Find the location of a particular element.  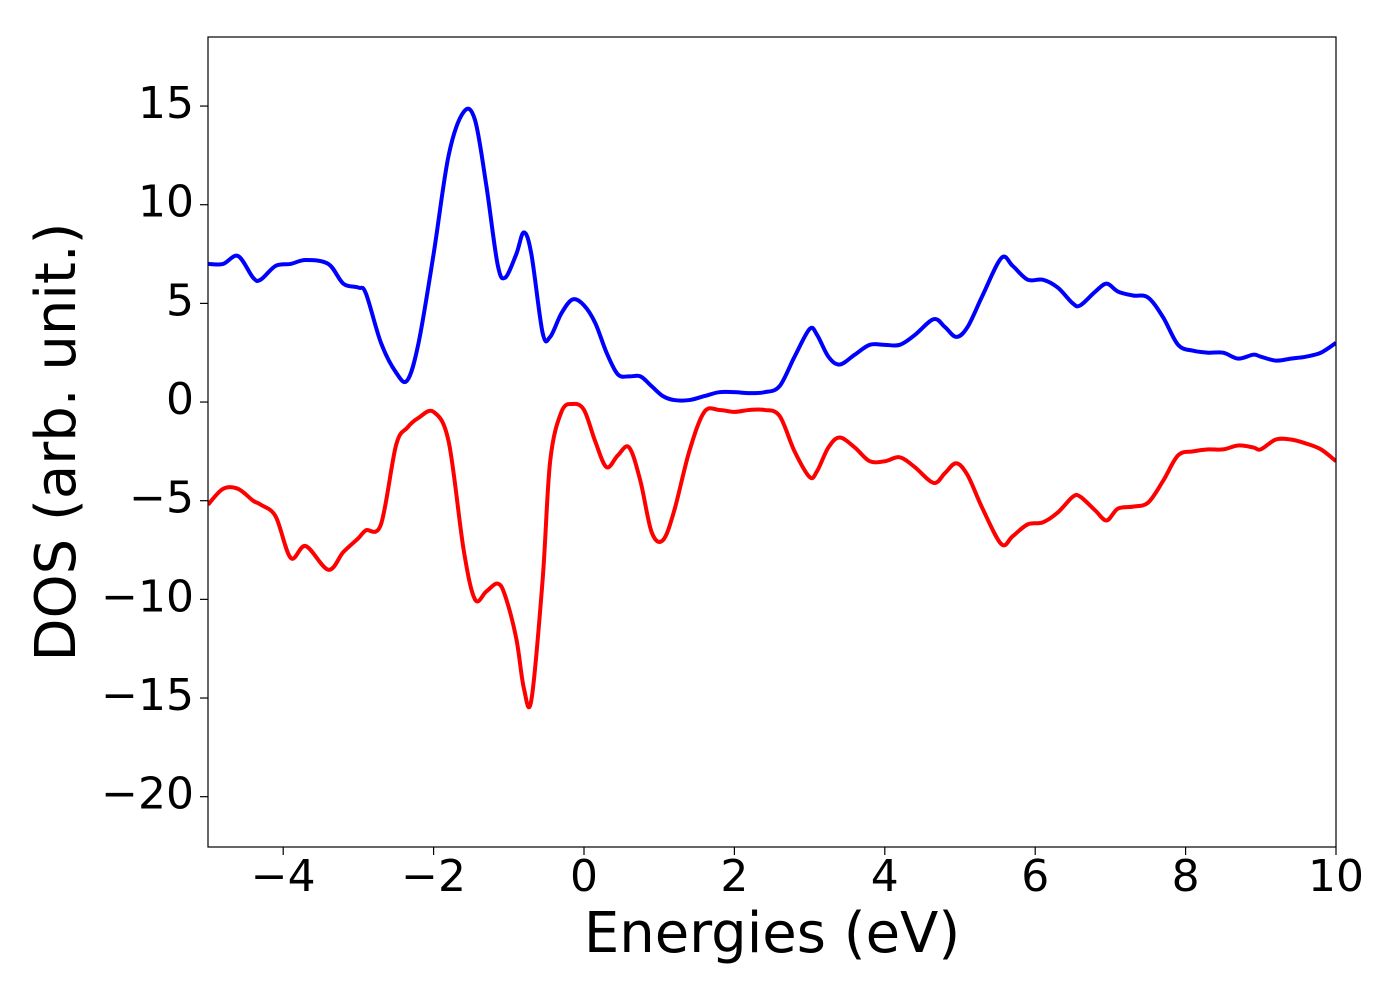

y-tick-label: −15 is located at coordinates (147, 695).